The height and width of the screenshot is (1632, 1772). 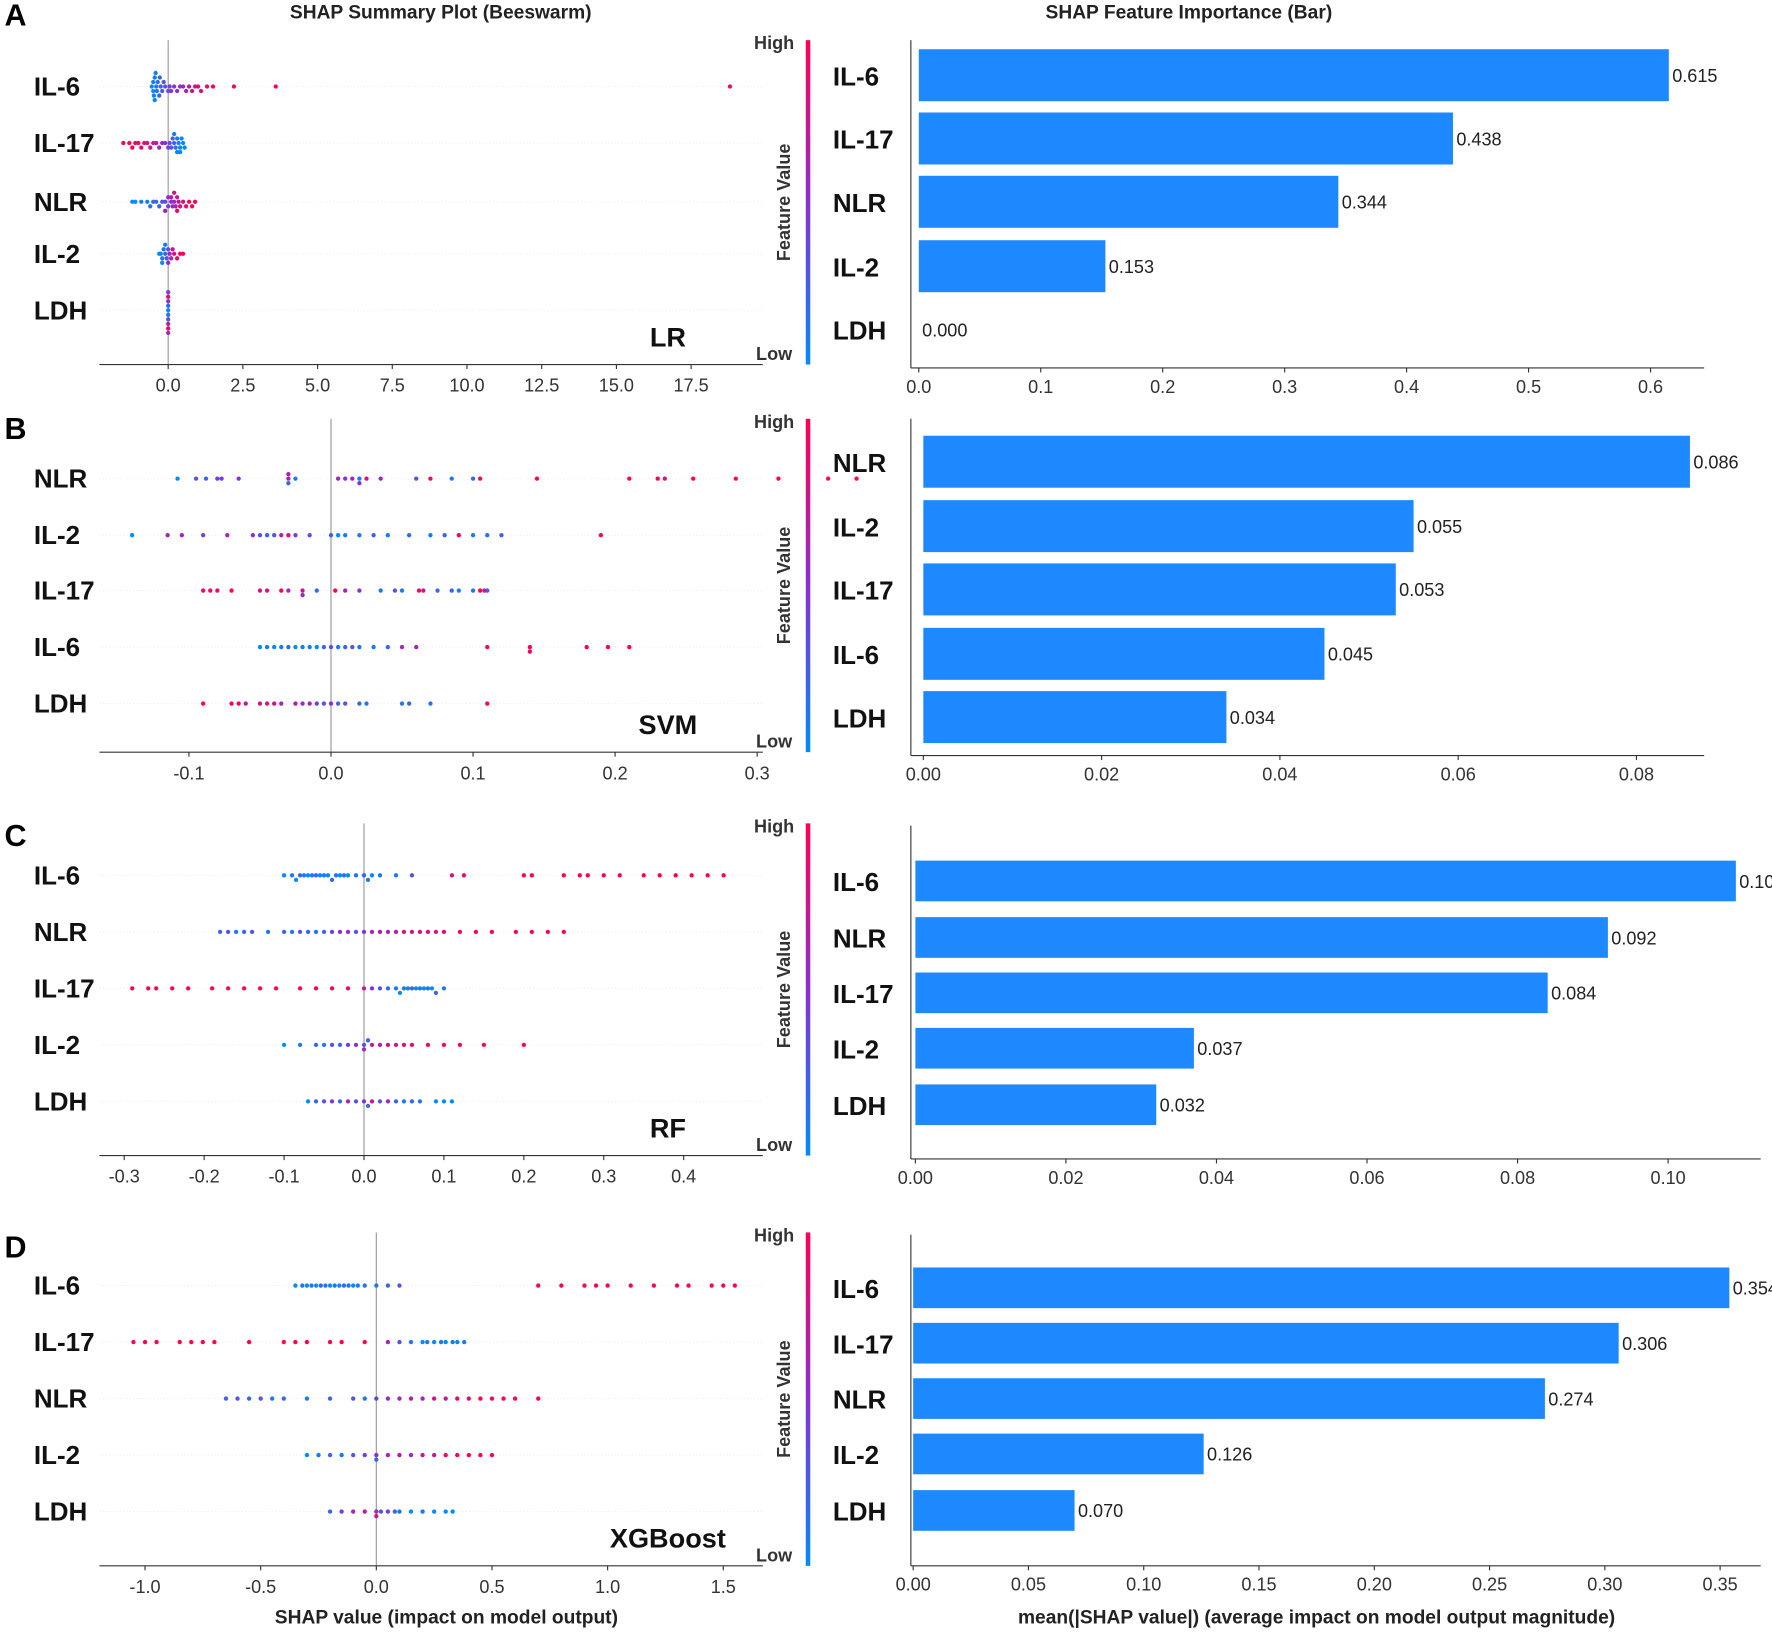 What do you see at coordinates (1406, 387) in the screenshot?
I see `x-tick-label: 0.4` at bounding box center [1406, 387].